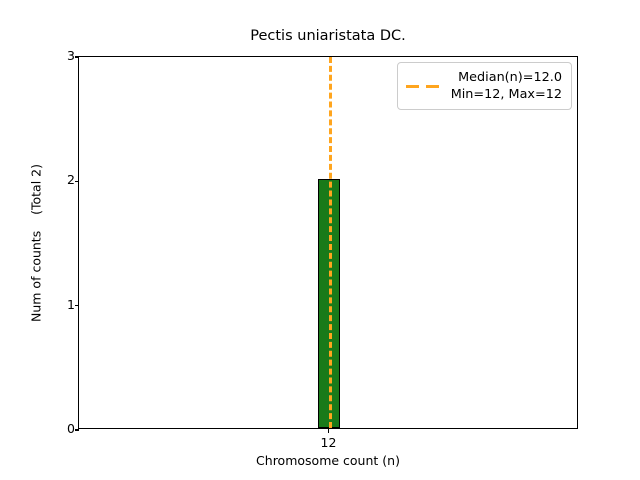 This screenshot has height=480, width=640. I want to click on legend-label-line-1: Median(n)=12.0, so click(510, 77).